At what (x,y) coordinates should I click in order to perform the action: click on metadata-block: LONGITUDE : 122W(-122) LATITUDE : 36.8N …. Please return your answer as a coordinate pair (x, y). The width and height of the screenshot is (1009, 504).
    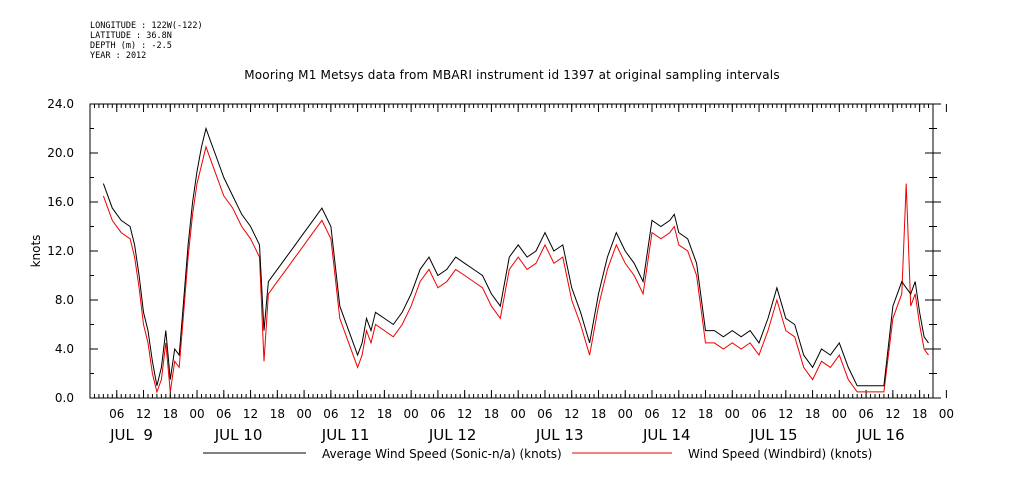
    Looking at the image, I should click on (146, 41).